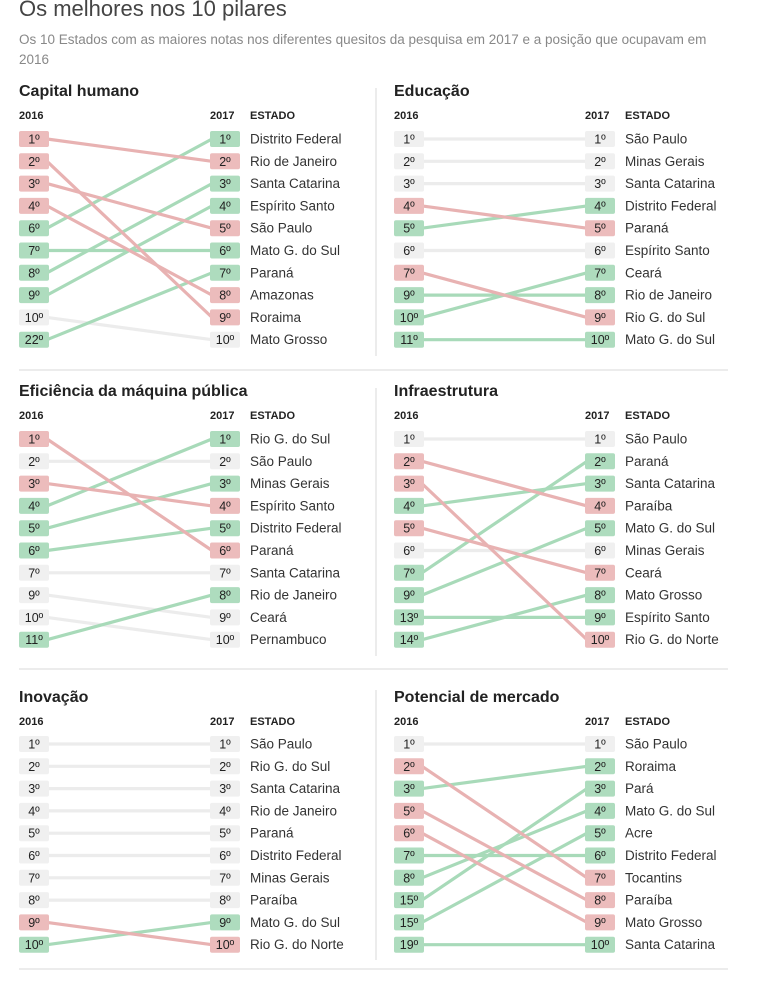 This screenshot has width=762, height=984. What do you see at coordinates (297, 944) in the screenshot?
I see `state-name: Rio G. do Norte` at bounding box center [297, 944].